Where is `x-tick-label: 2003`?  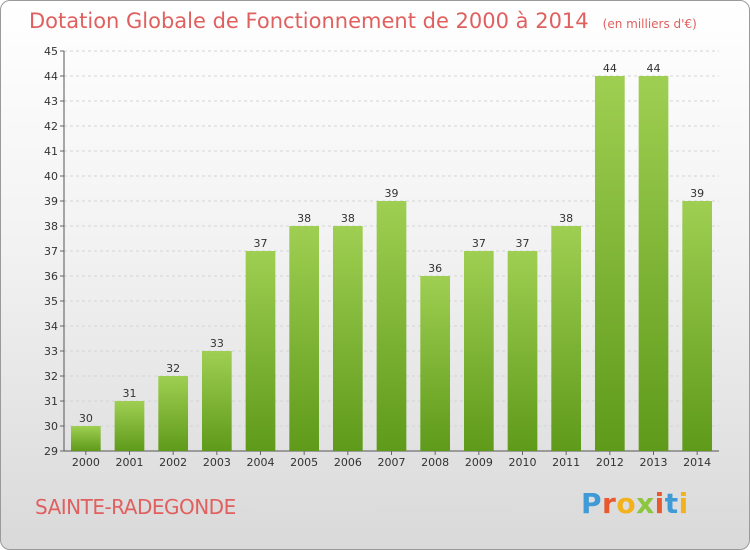 x-tick-label: 2003 is located at coordinates (217, 462).